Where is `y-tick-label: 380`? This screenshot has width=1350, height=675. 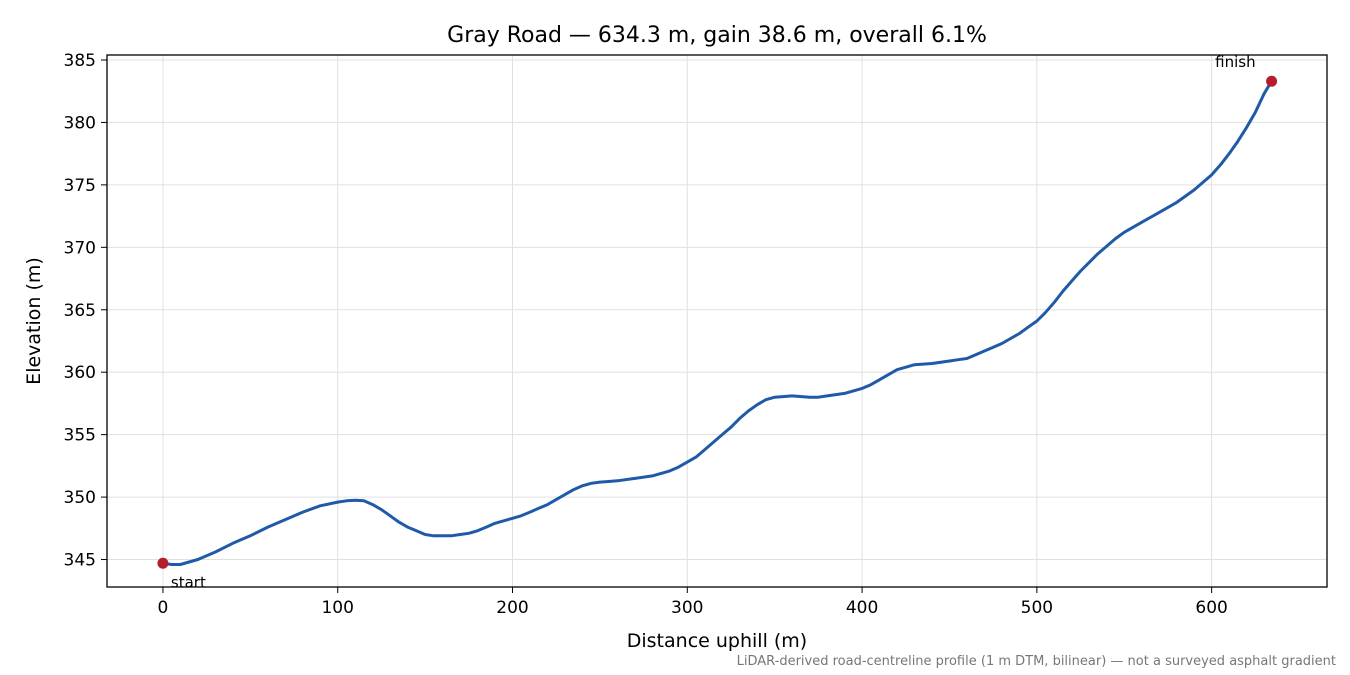
y-tick-label: 380 is located at coordinates (80, 123).